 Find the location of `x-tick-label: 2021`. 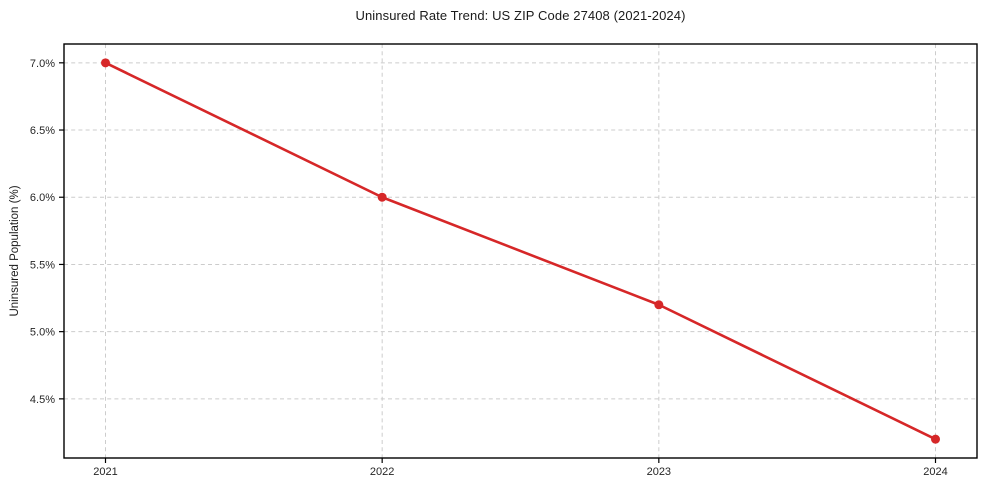

x-tick-label: 2021 is located at coordinates (105, 472).